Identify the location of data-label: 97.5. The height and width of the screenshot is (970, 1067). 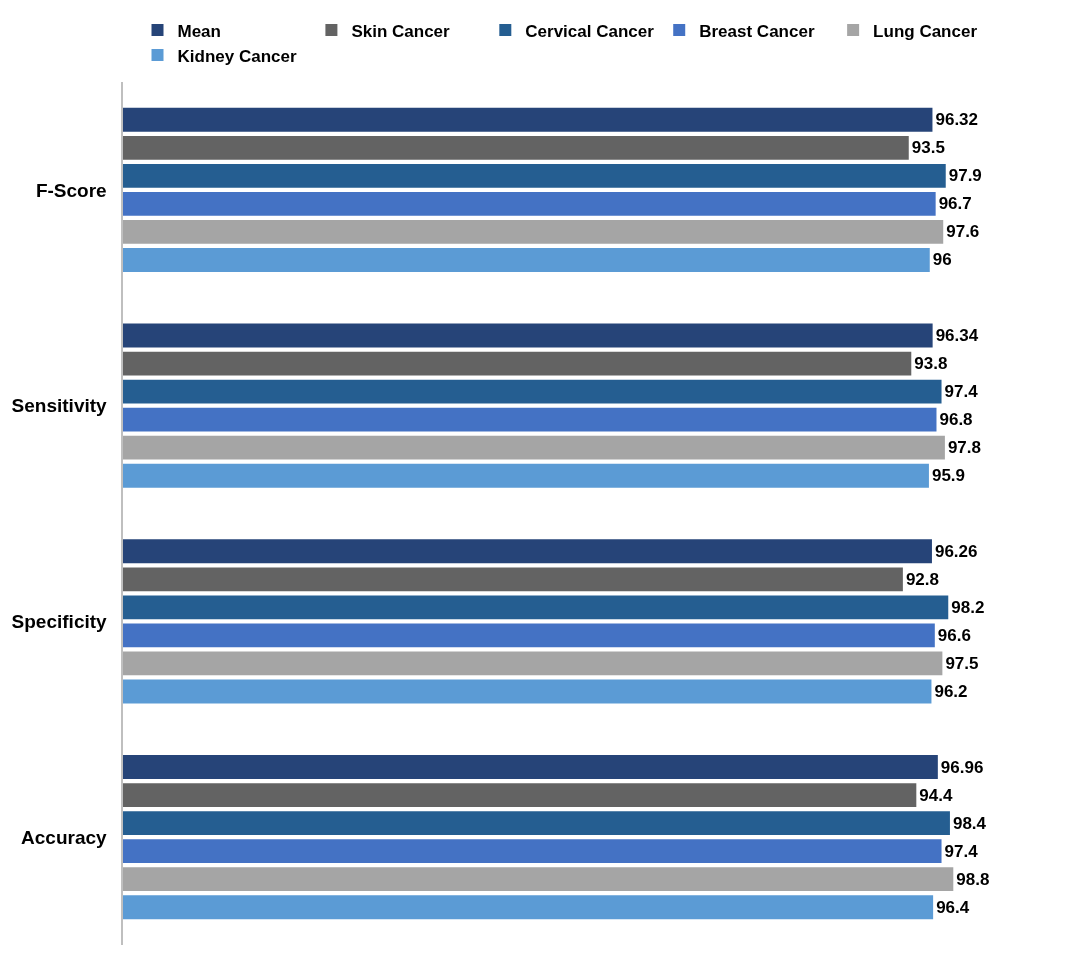
(962, 663).